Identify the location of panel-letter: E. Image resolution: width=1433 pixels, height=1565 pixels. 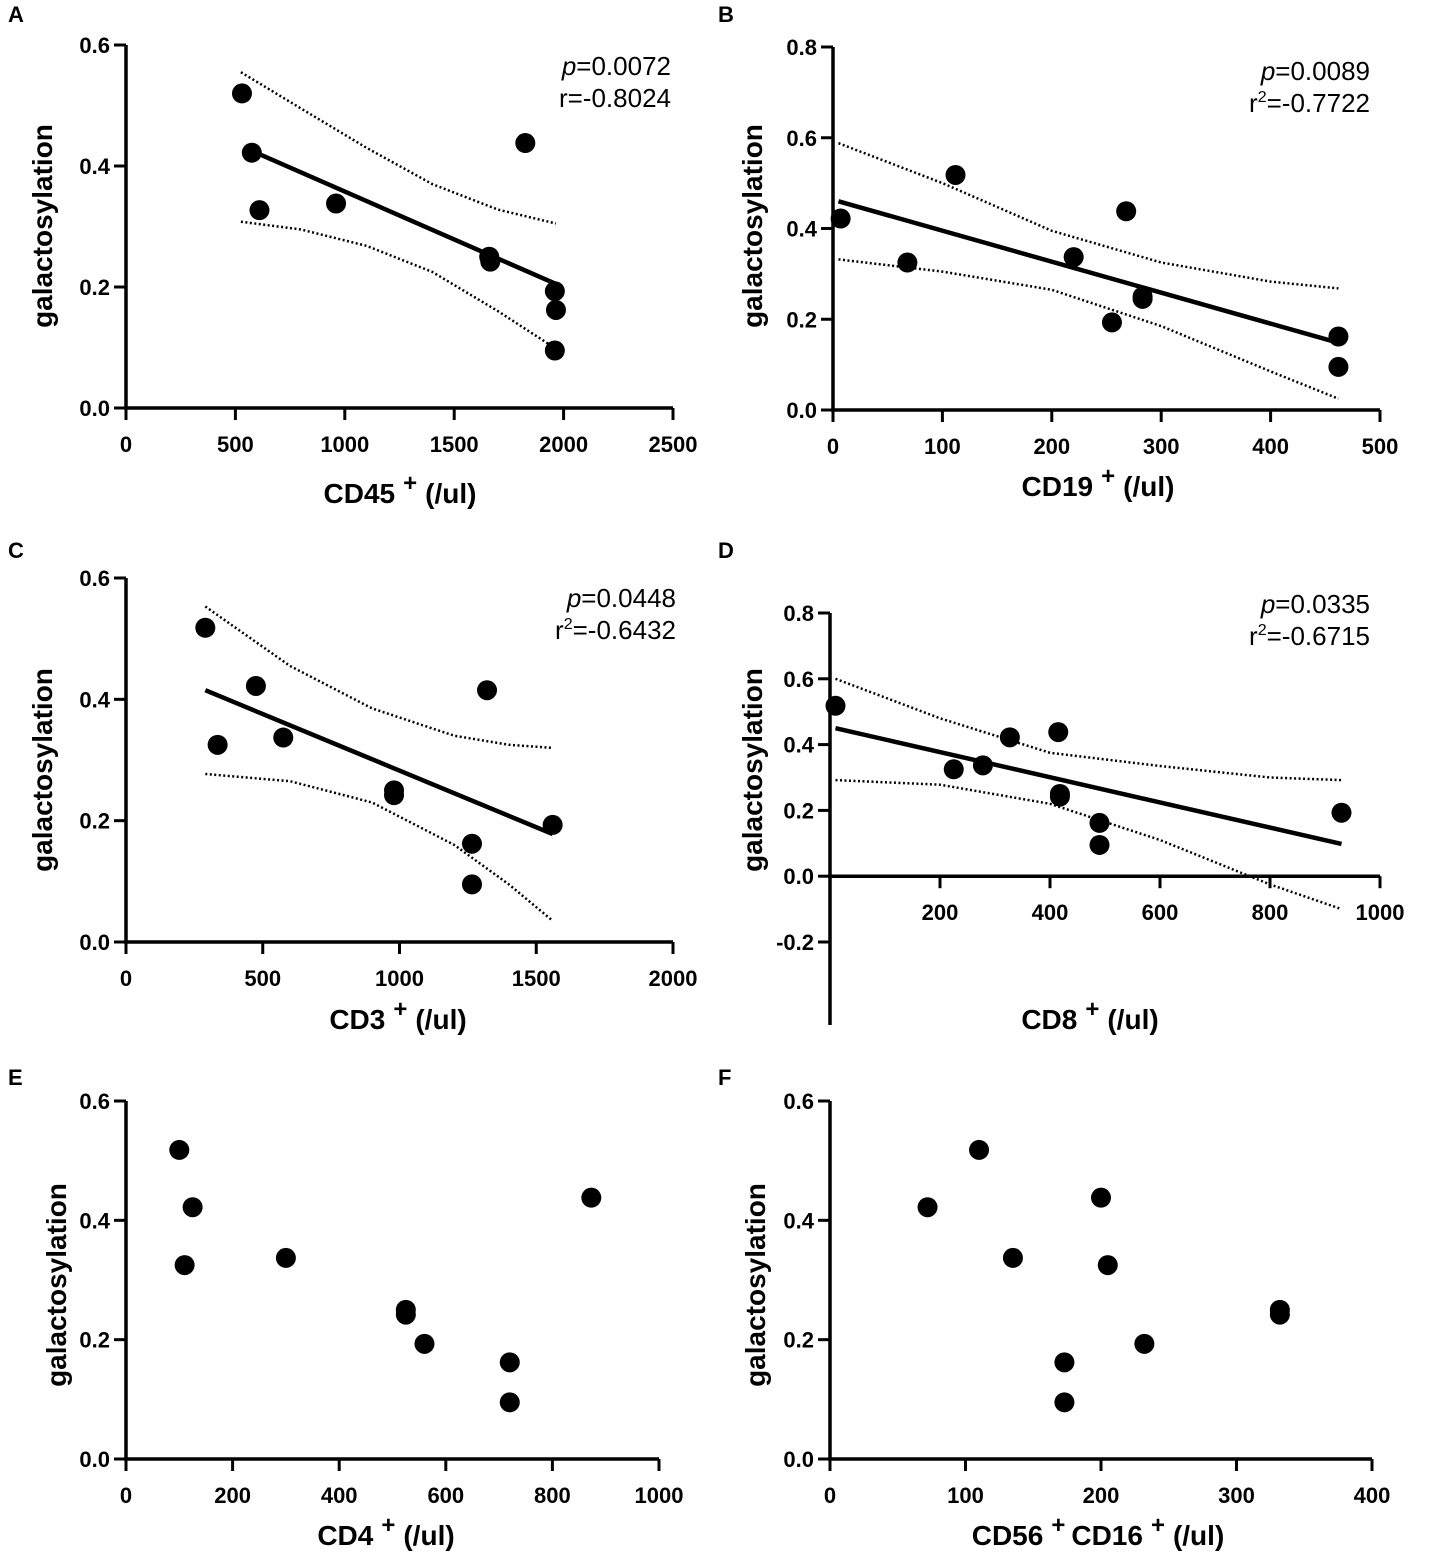
(15, 1077).